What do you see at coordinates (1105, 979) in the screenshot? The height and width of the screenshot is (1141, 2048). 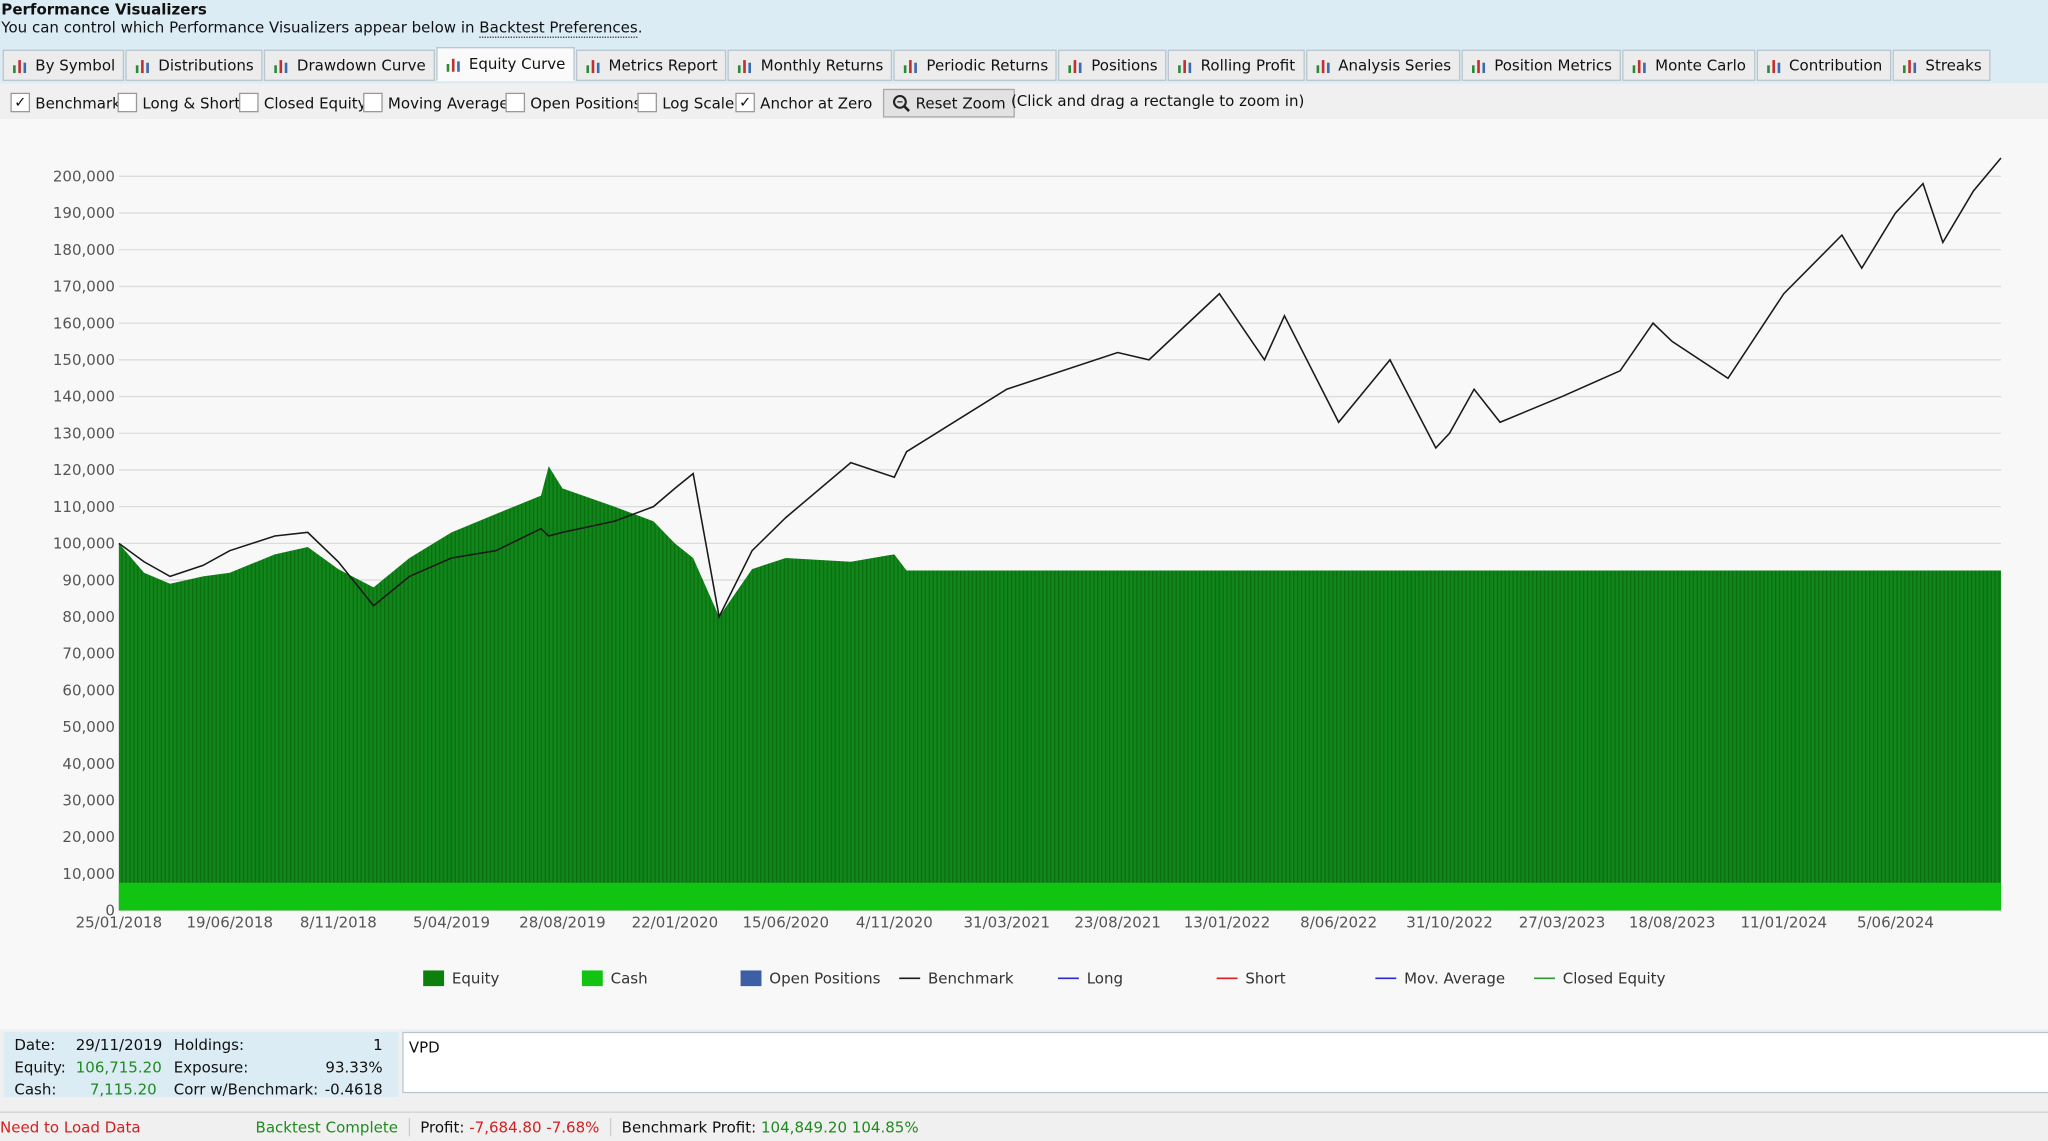 I see `legend-label: Long` at bounding box center [1105, 979].